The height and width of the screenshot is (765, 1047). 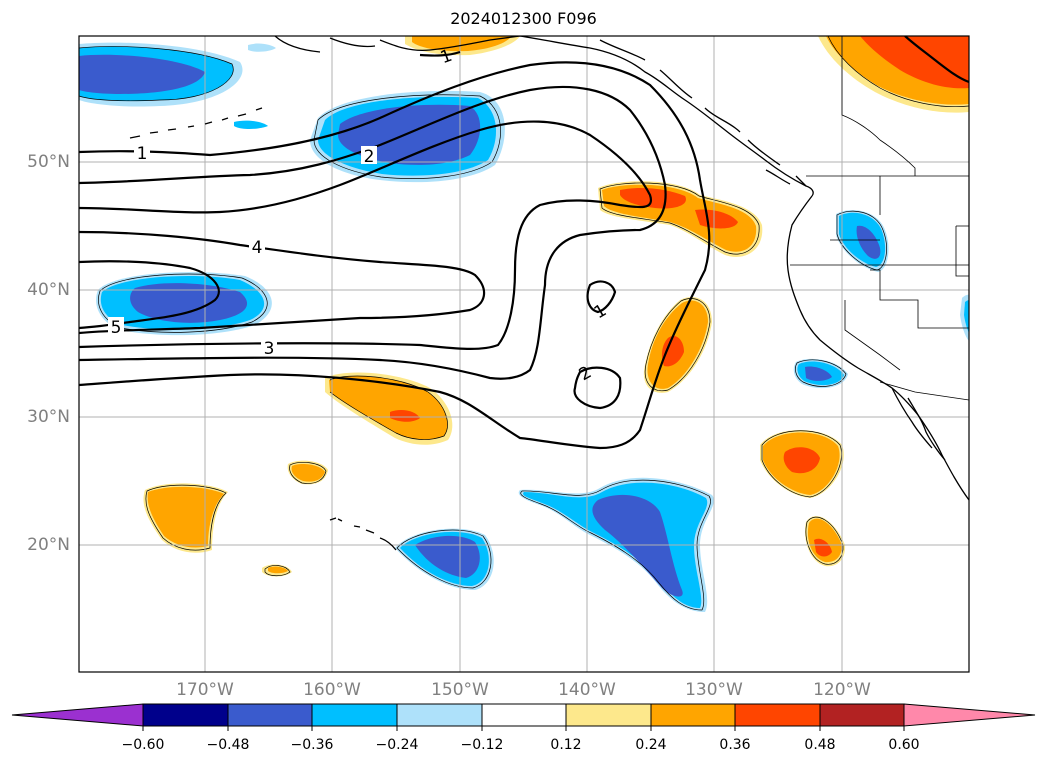 I want to click on lon-label: 150°W, so click(x=460, y=690).